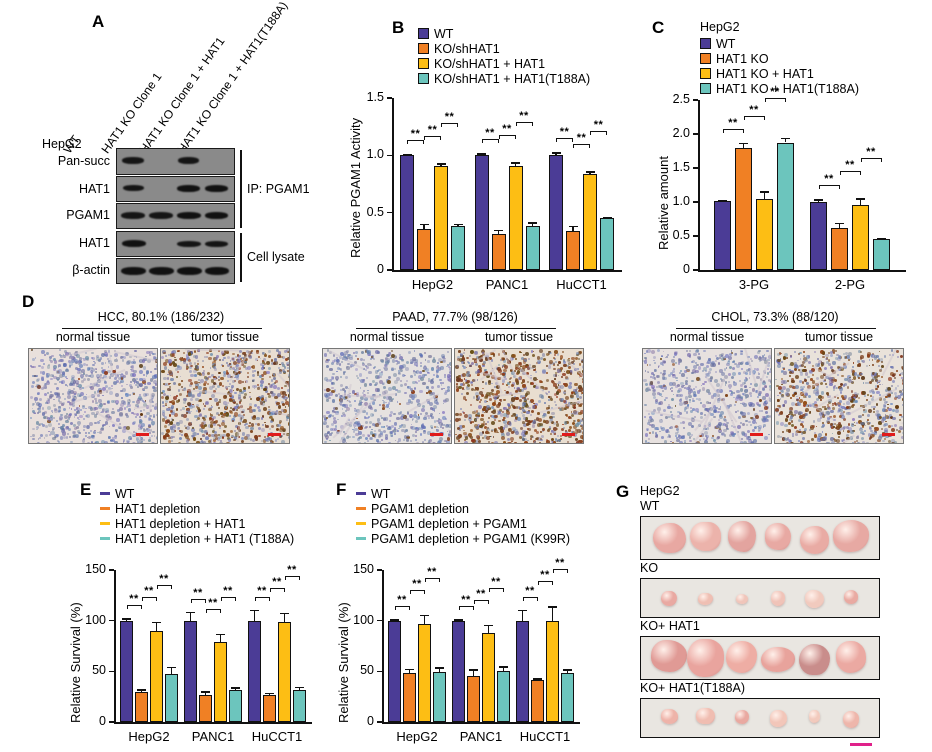  Describe the element at coordinates (387, 337) in the screenshot. I see `panel-d-normal-label-paad: normal tissue` at that location.